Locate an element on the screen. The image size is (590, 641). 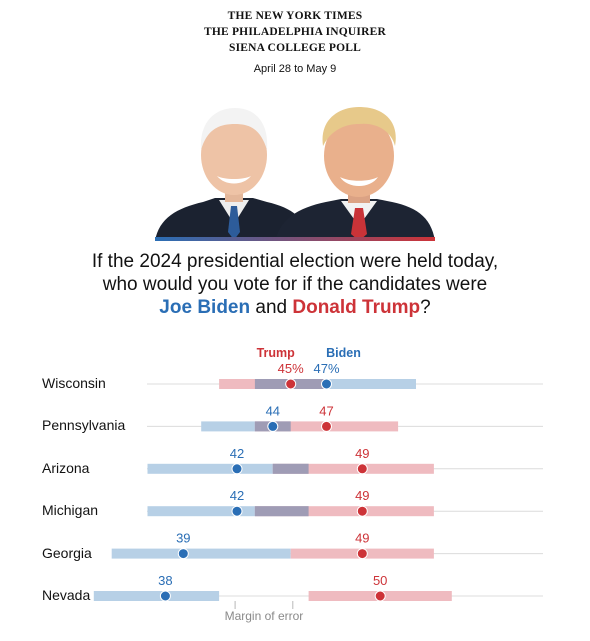
biden-value-label: 44 is located at coordinates (273, 410).